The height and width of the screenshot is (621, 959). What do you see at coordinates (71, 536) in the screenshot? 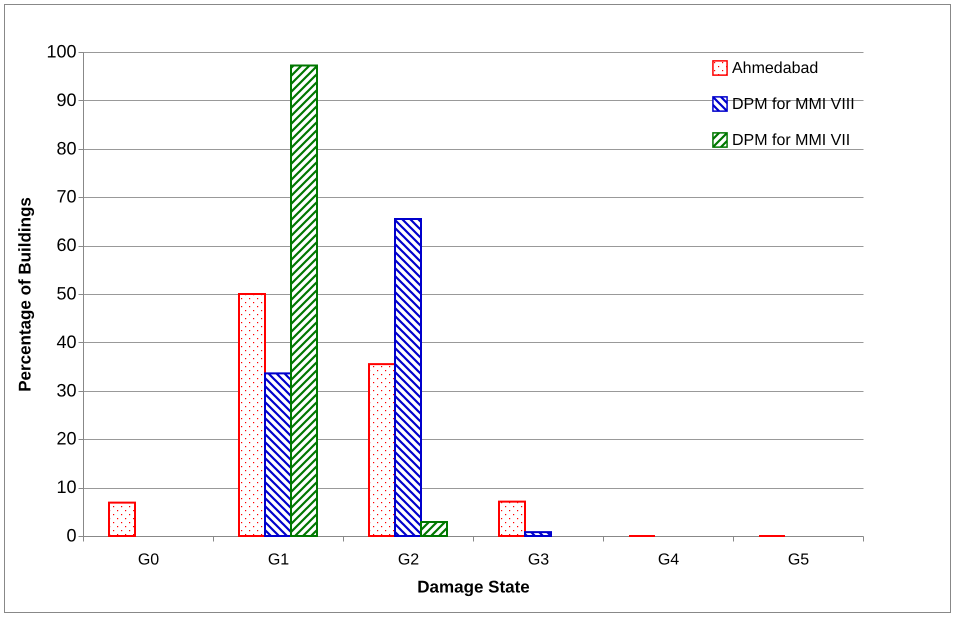
I see `y-tick-label: 0` at bounding box center [71, 536].